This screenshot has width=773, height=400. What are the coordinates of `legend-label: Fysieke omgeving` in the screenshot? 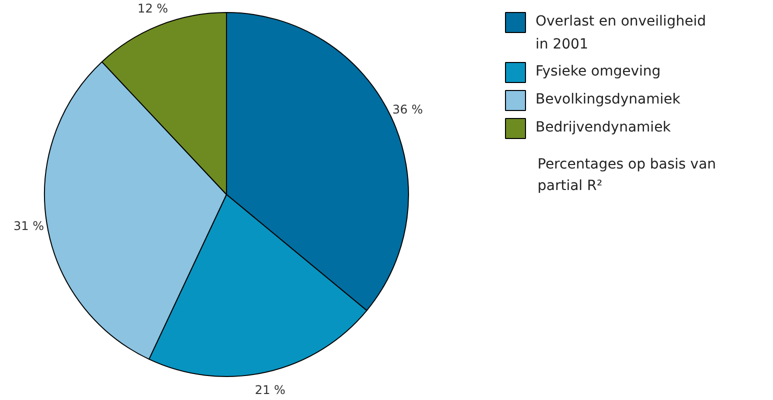 It's located at (598, 72).